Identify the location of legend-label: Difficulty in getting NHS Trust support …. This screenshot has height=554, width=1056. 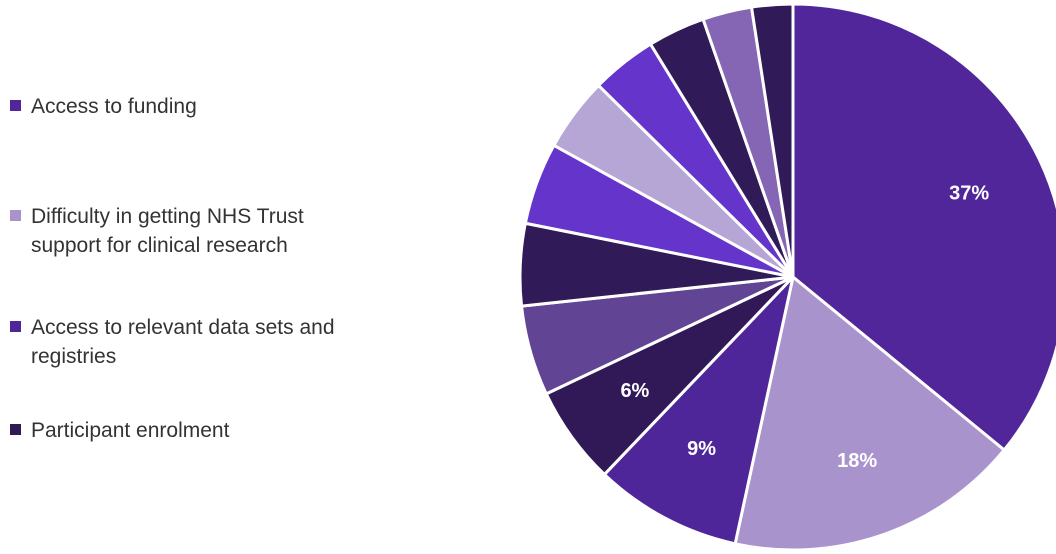
(167, 231).